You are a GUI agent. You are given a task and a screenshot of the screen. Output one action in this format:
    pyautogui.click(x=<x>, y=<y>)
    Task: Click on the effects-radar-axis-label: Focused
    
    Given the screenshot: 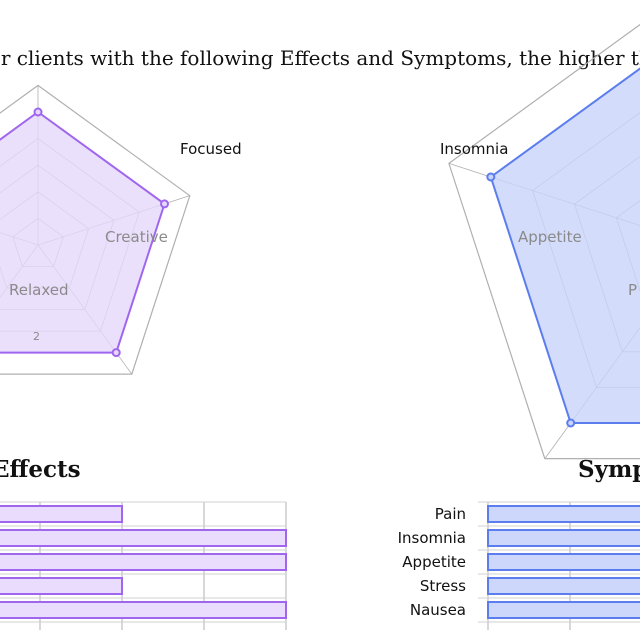 What is the action you would take?
    pyautogui.click(x=211, y=149)
    